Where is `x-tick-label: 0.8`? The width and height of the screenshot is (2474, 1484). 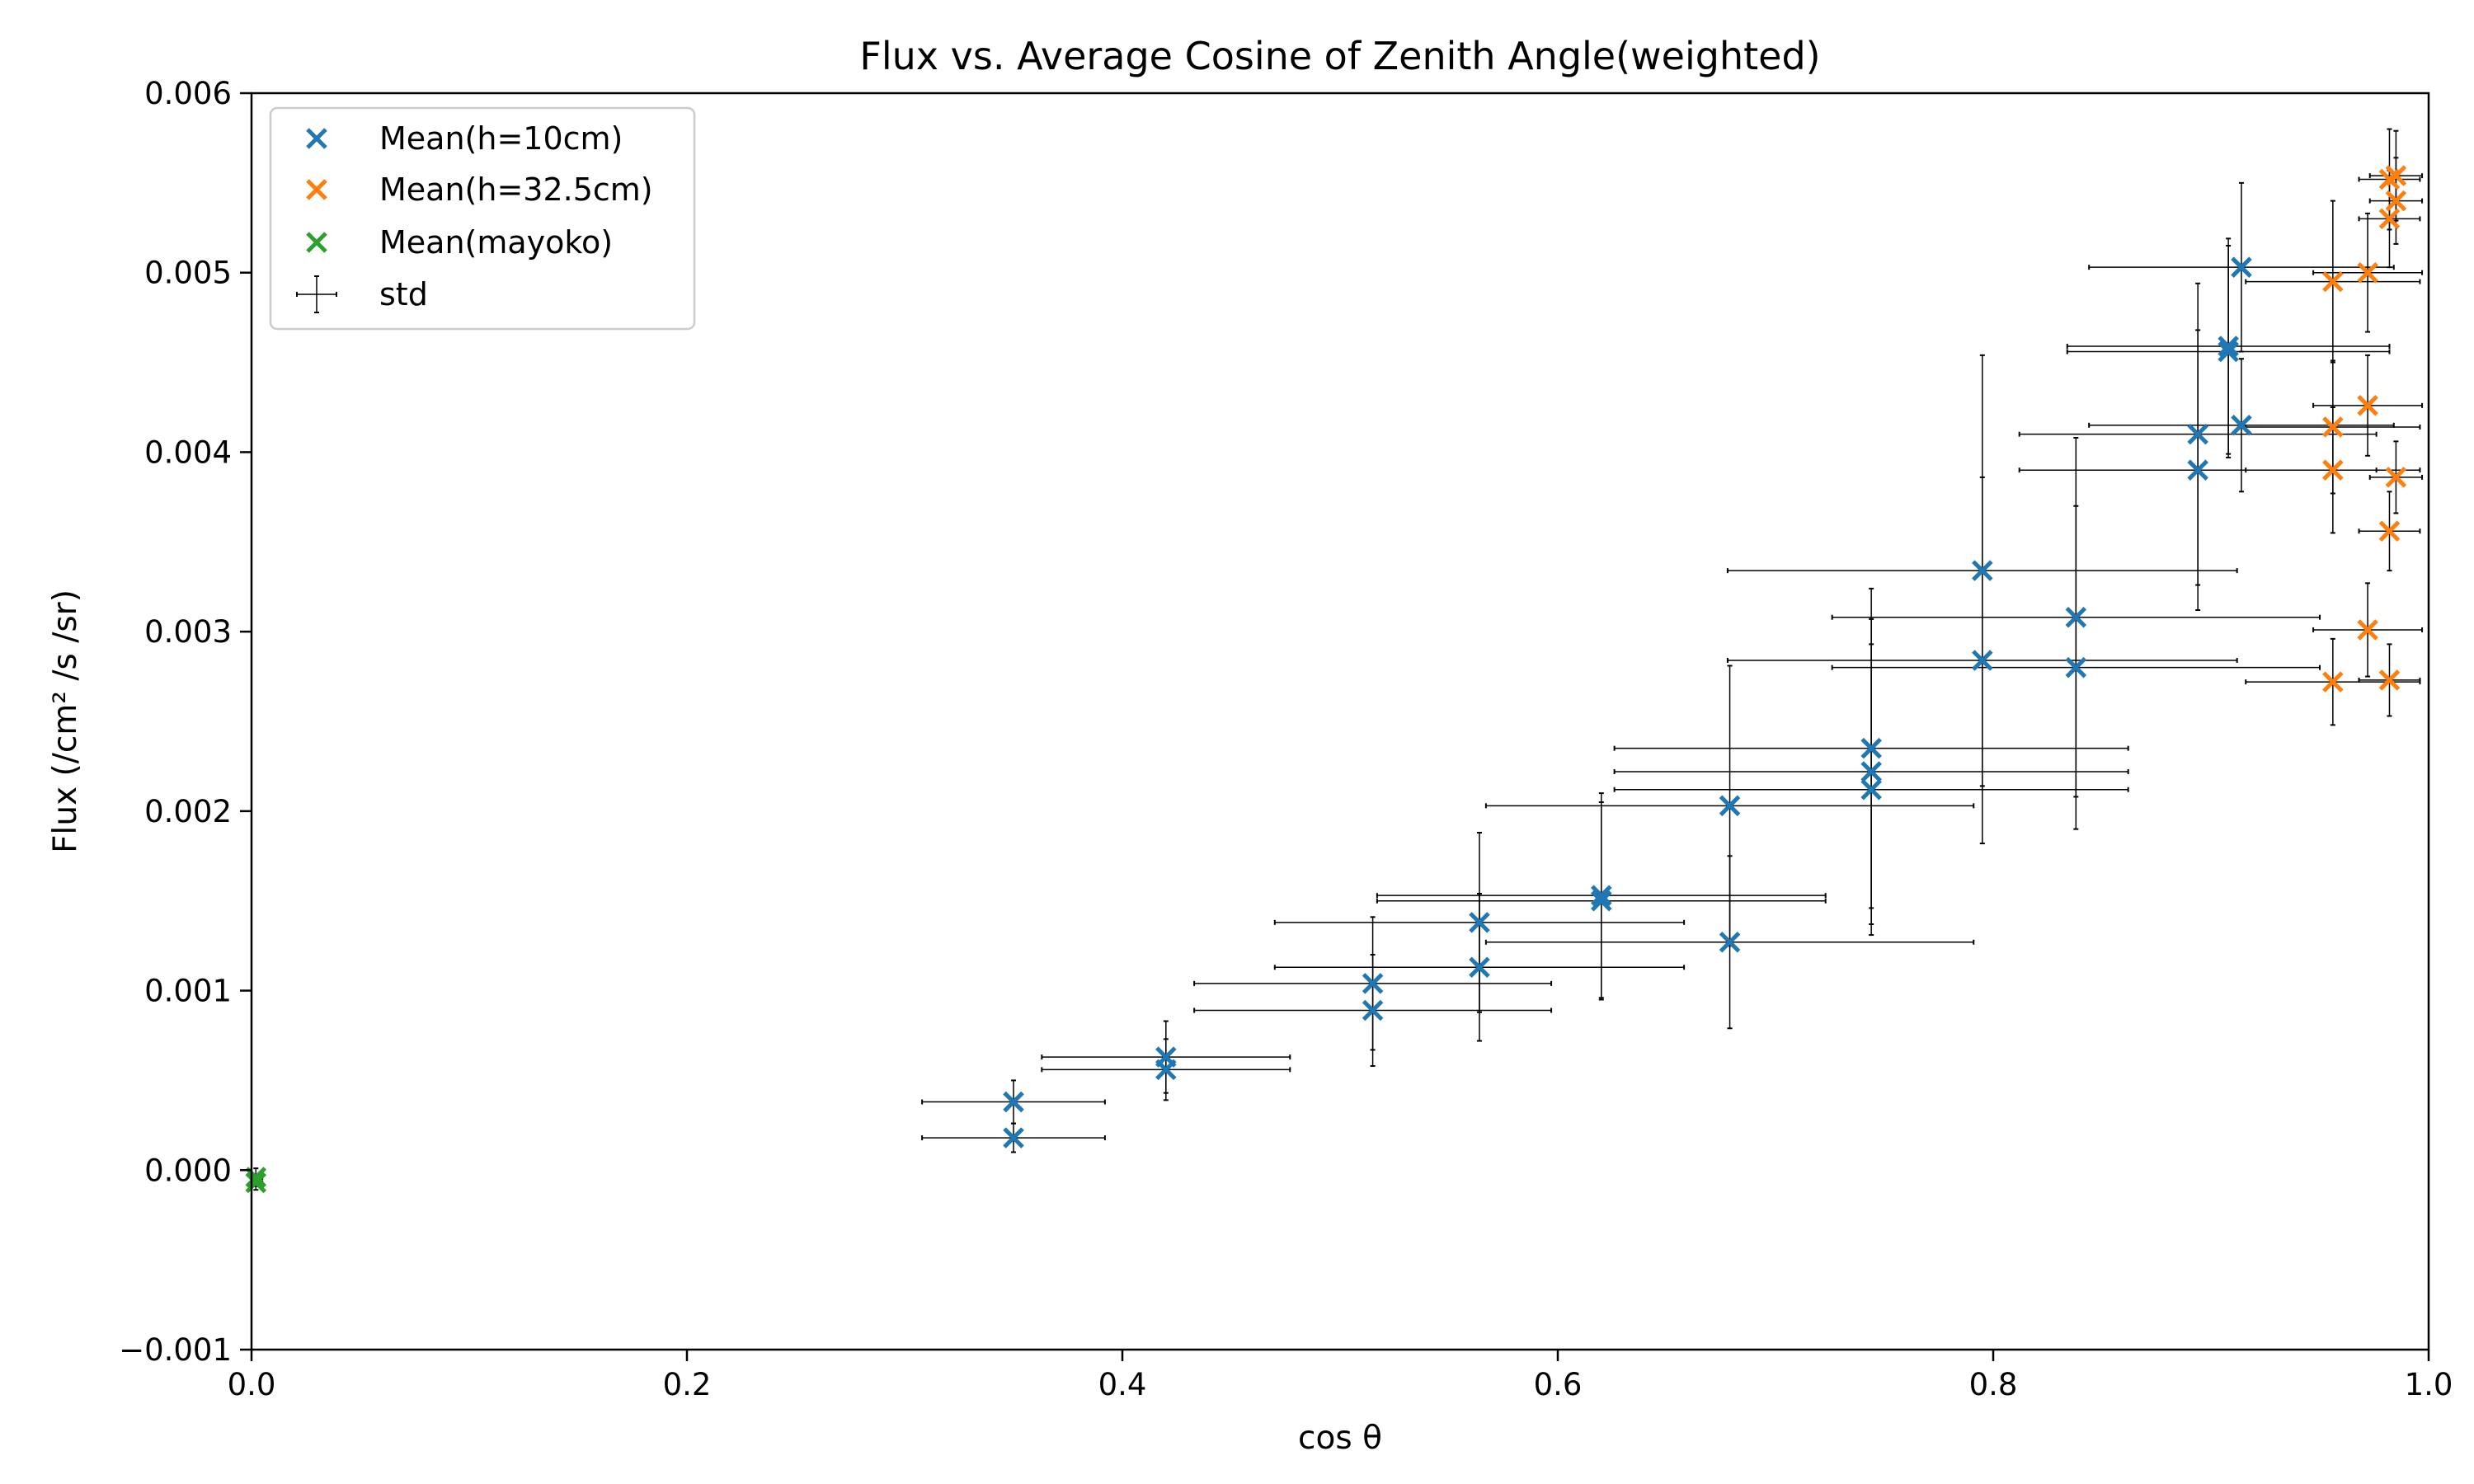 x-tick-label: 0.8 is located at coordinates (1993, 1384).